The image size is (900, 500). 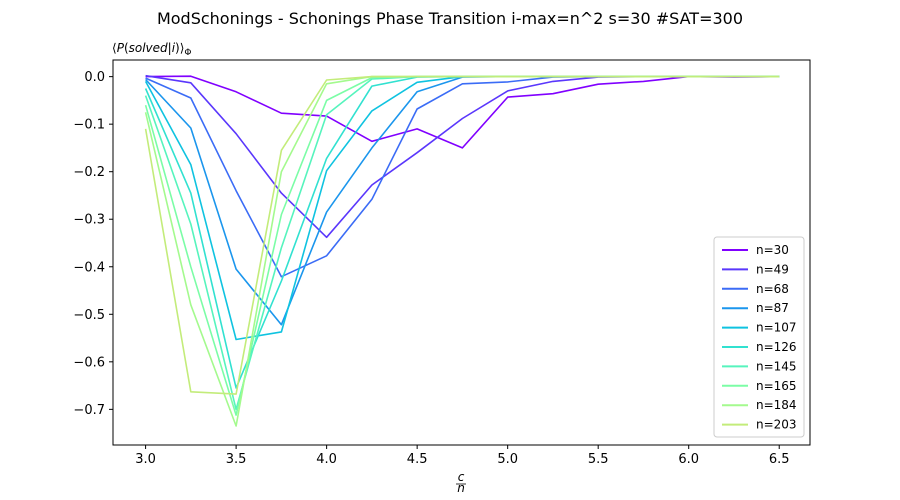 What do you see at coordinates (326, 459) in the screenshot?
I see `x-tick-label: 4.0` at bounding box center [326, 459].